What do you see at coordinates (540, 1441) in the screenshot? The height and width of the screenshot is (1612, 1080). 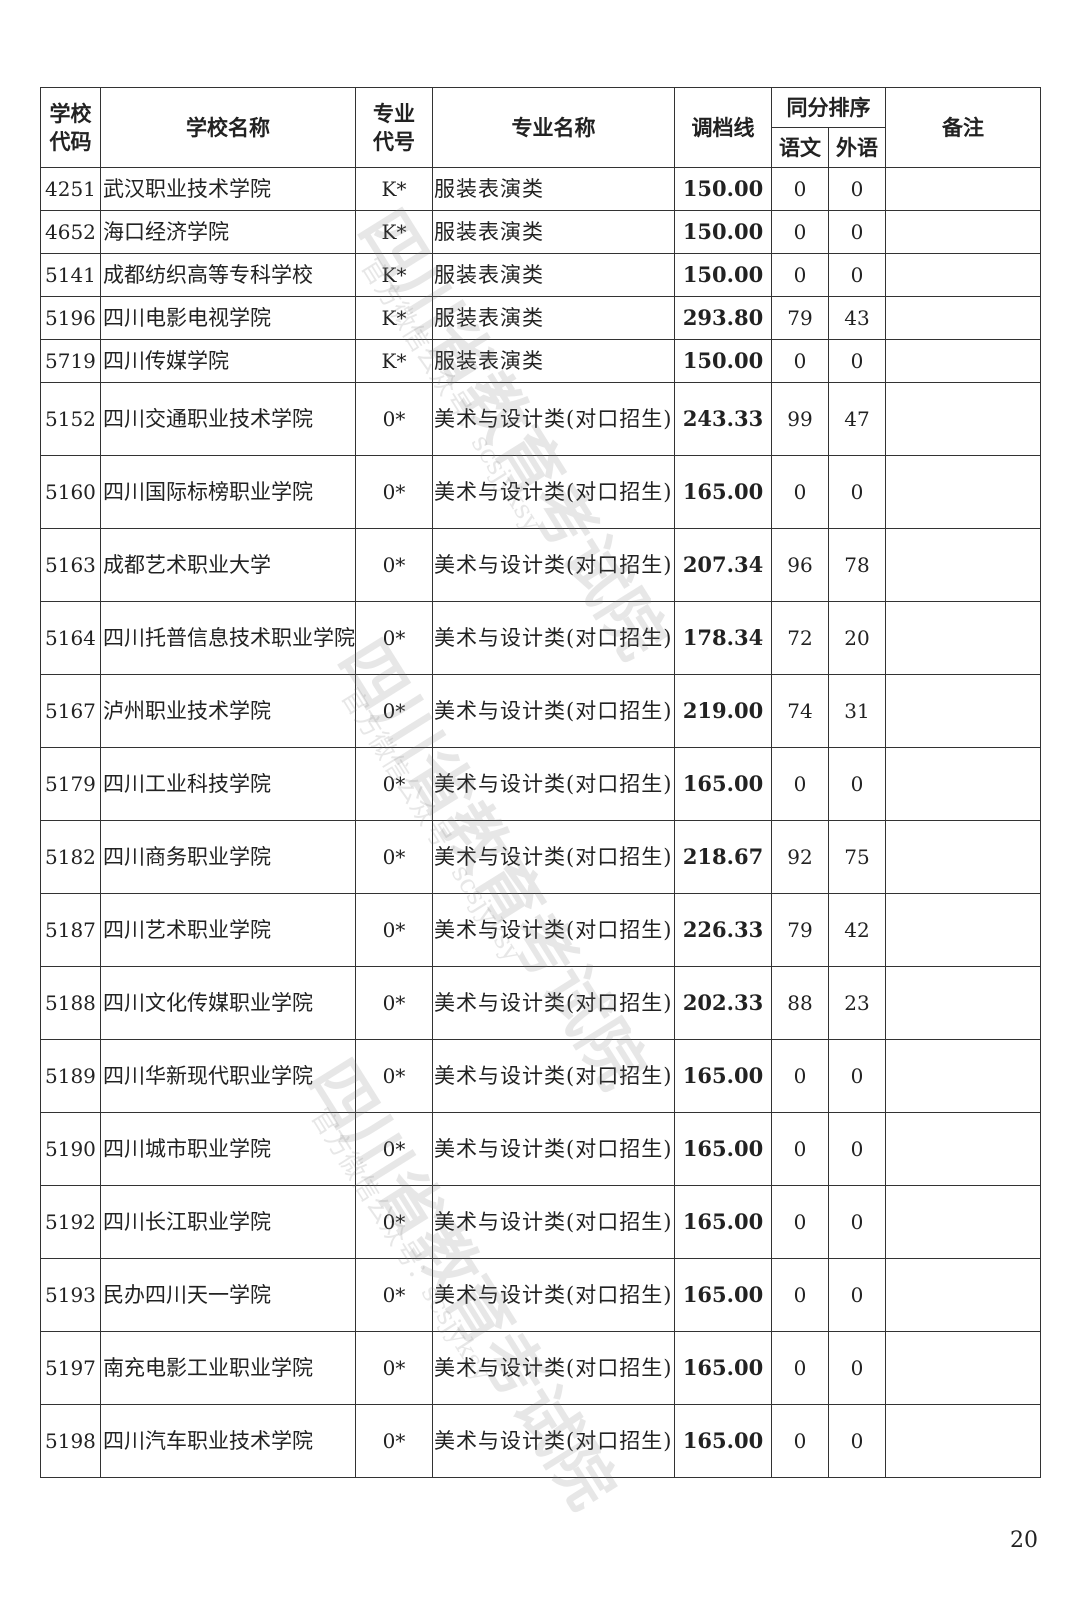 I see `table-row: 5198 四川汽车职业技术学院 0* 美术与设计类(对口招生) 165.00 0 0` at bounding box center [540, 1441].